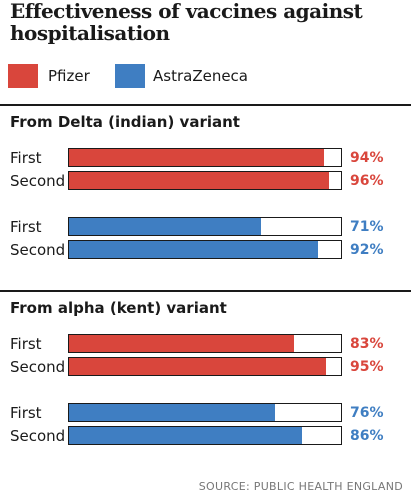  What do you see at coordinates (125, 122) in the screenshot?
I see `section-title-from-delta-indian-variant: From Delta (indian) variant` at bounding box center [125, 122].